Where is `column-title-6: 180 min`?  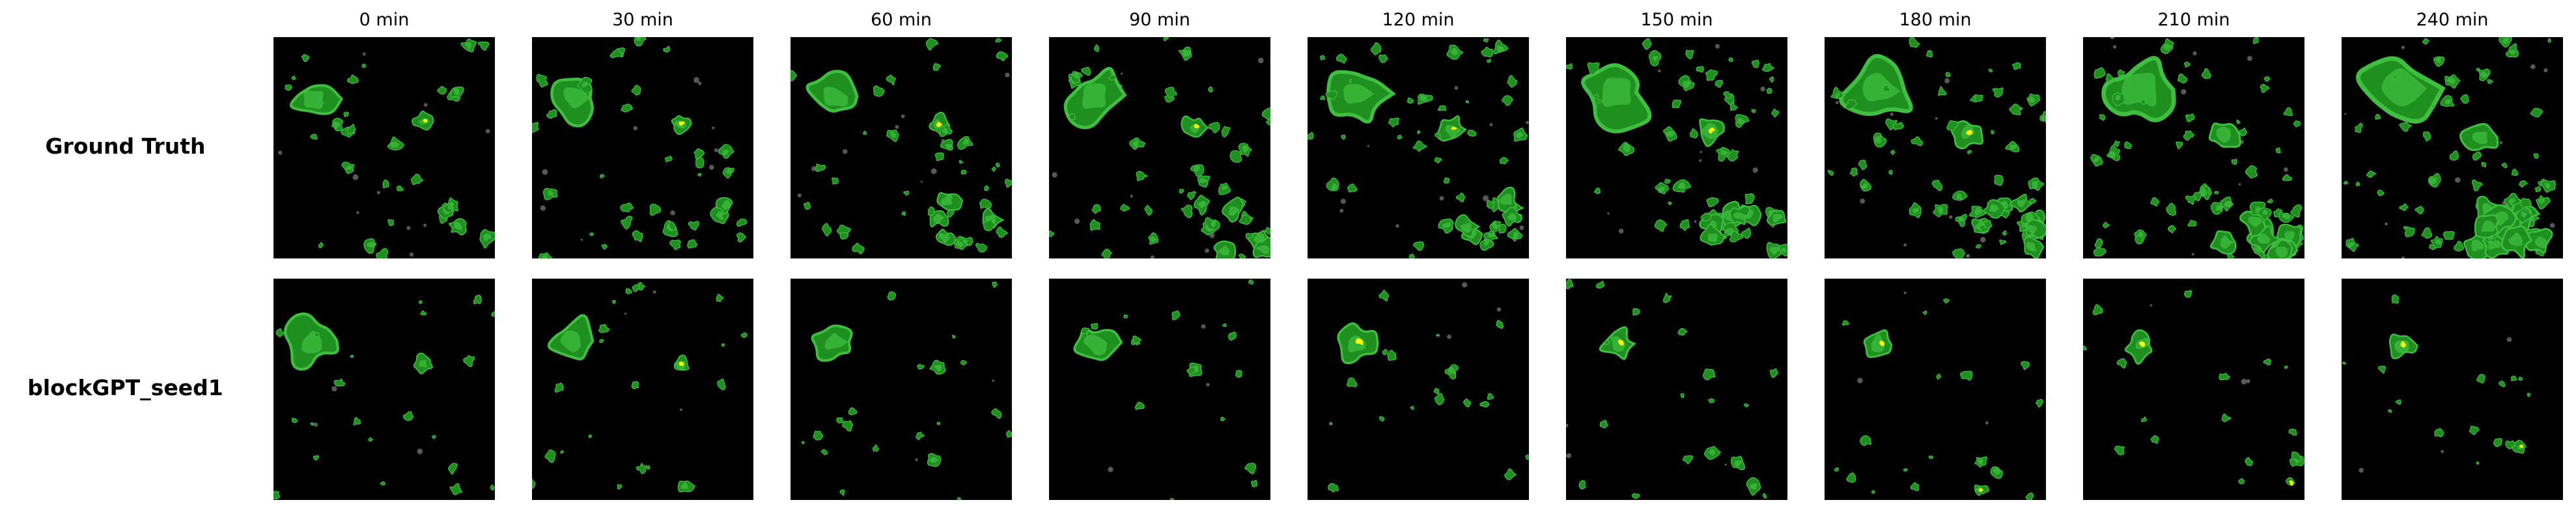 column-title-6: 180 min is located at coordinates (1936, 20).